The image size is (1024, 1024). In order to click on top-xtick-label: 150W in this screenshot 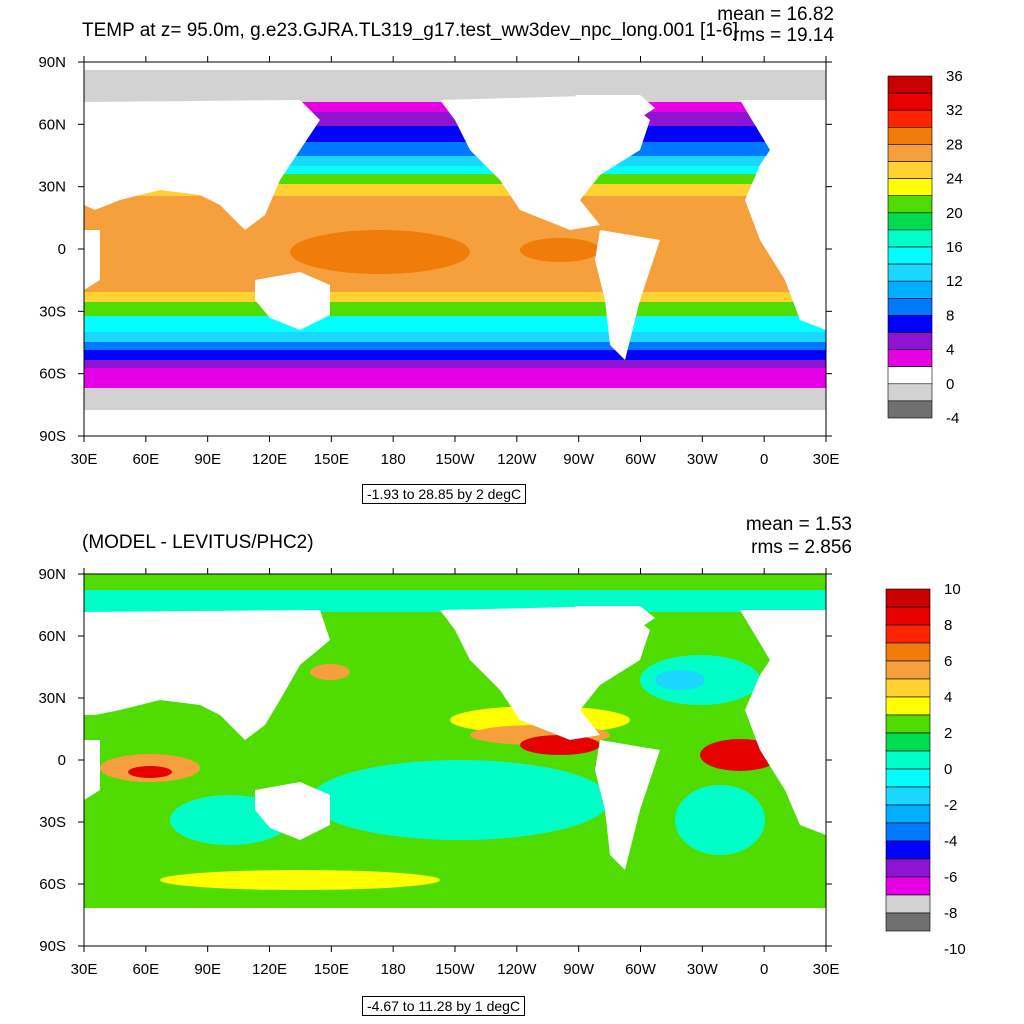, I will do `click(455, 459)`.